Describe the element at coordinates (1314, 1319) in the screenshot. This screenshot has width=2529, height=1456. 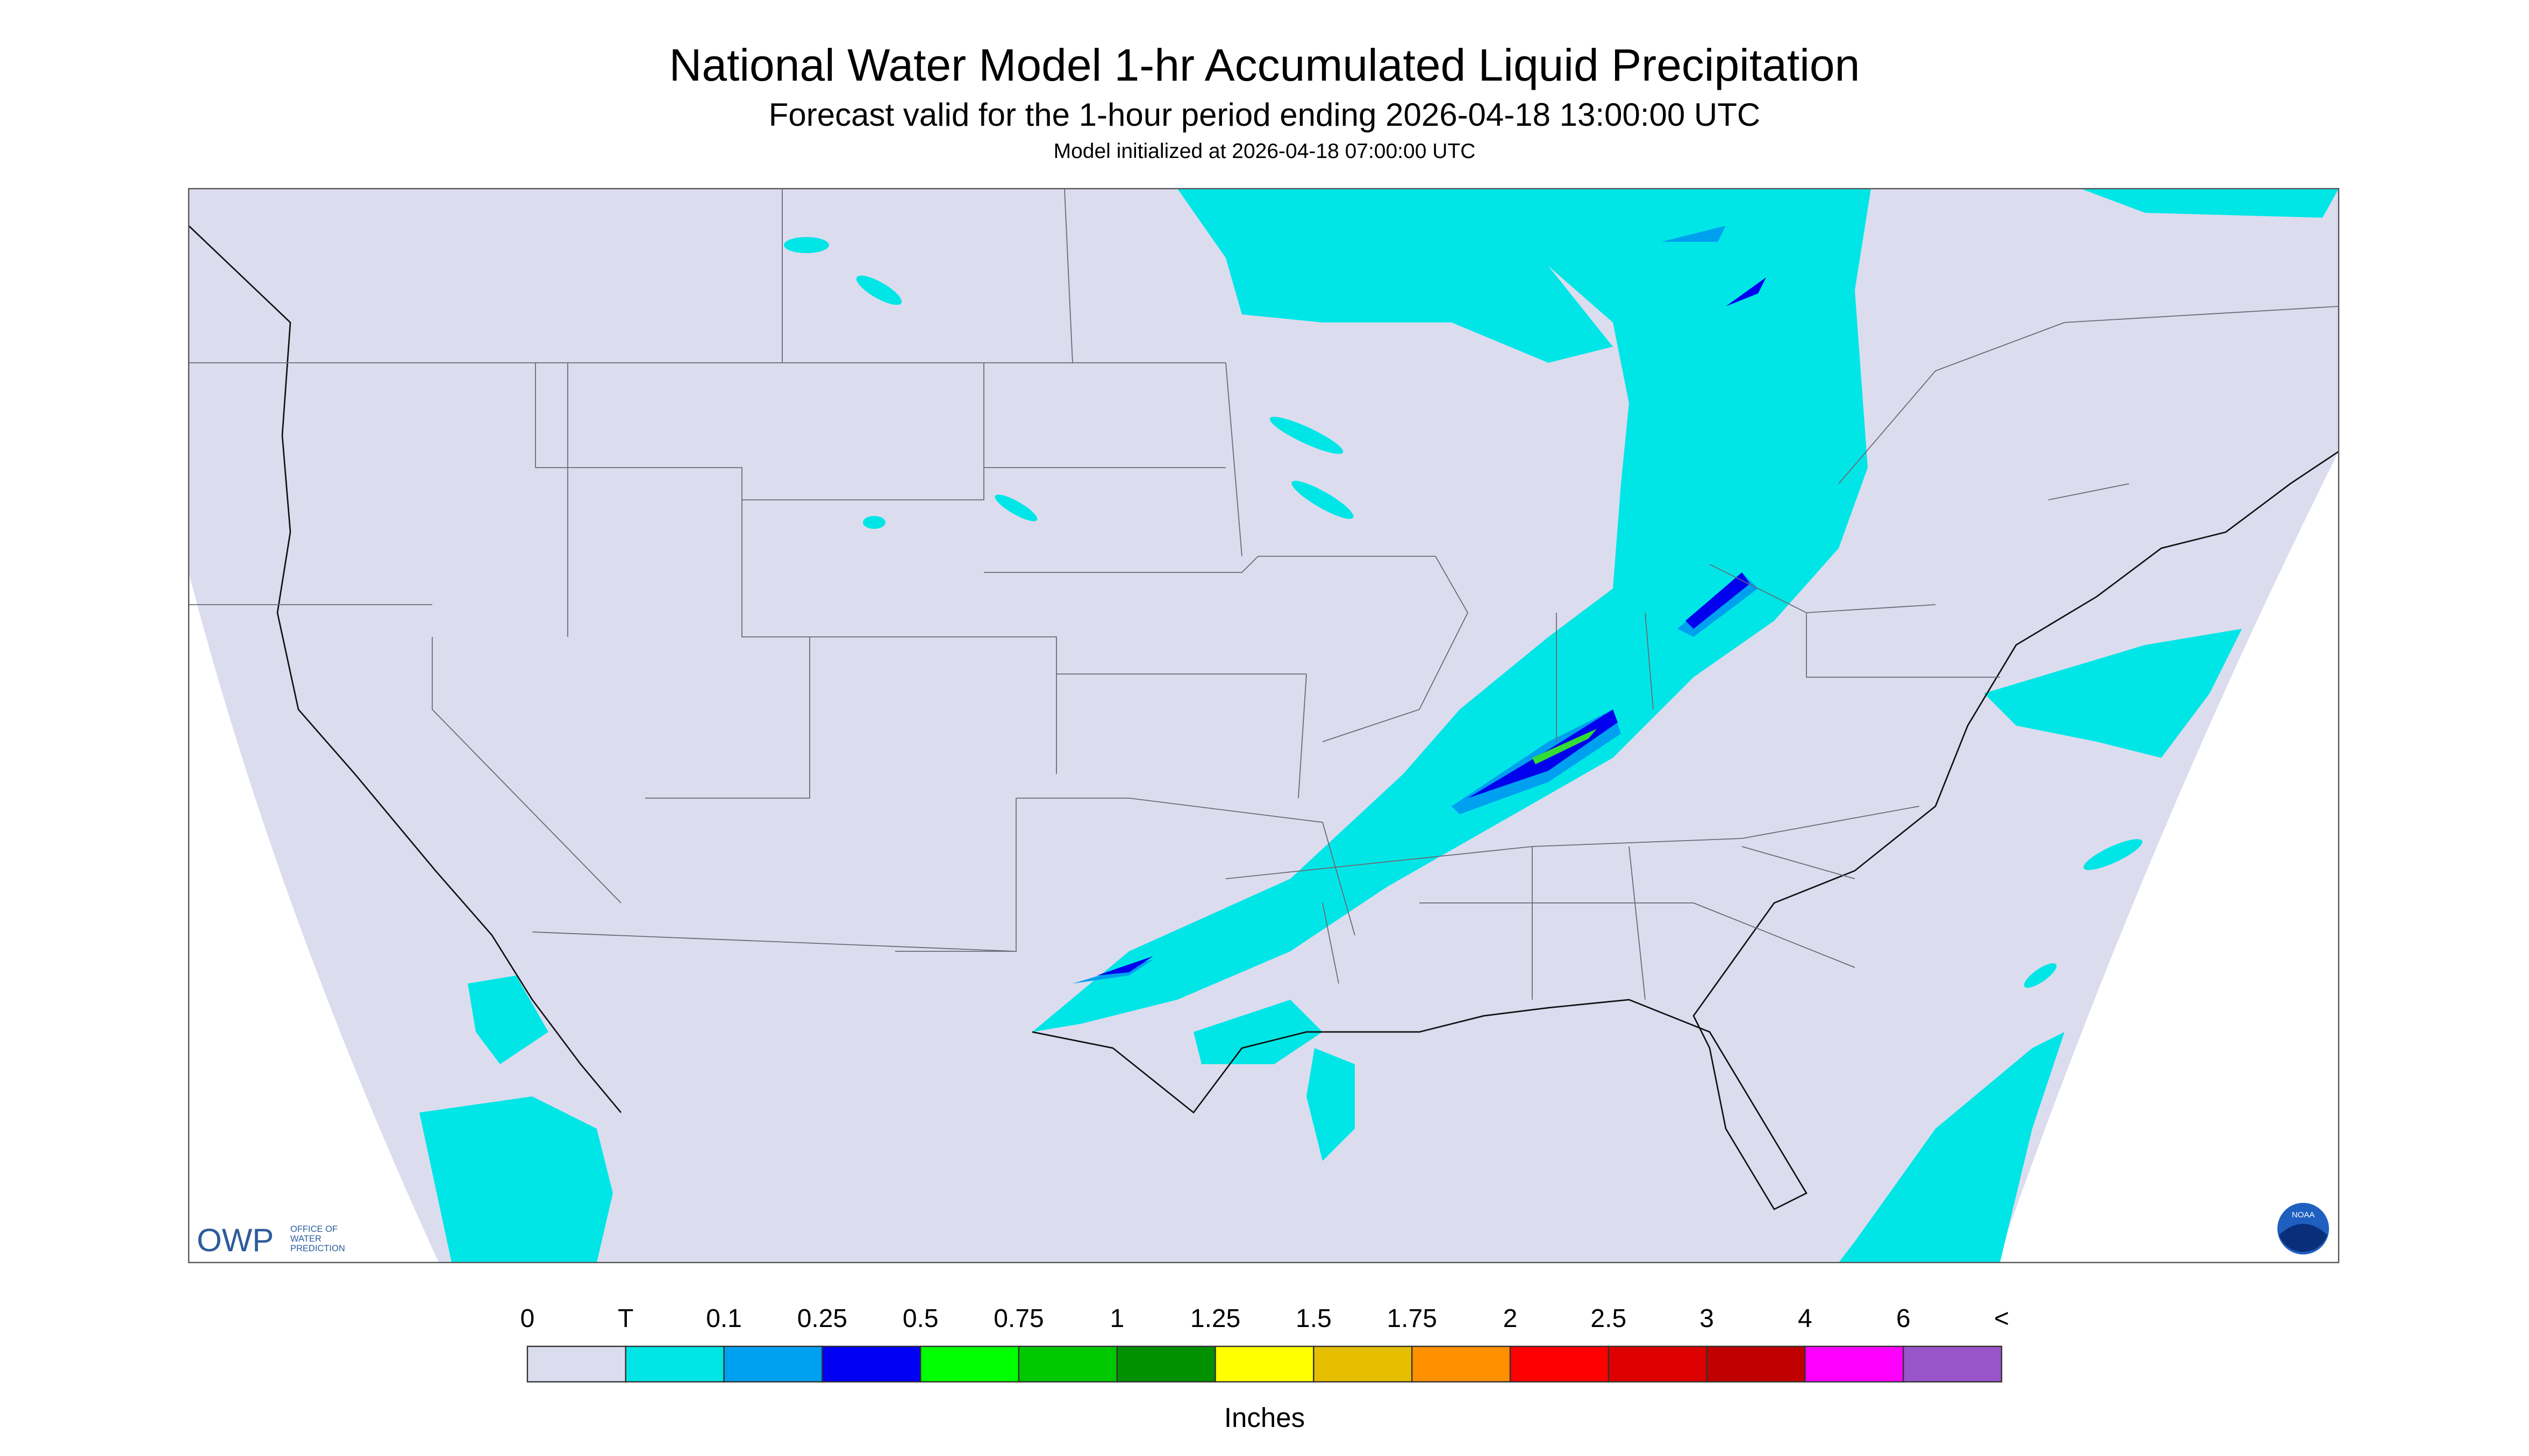
I see `colorbar-label: 1.5` at that location.